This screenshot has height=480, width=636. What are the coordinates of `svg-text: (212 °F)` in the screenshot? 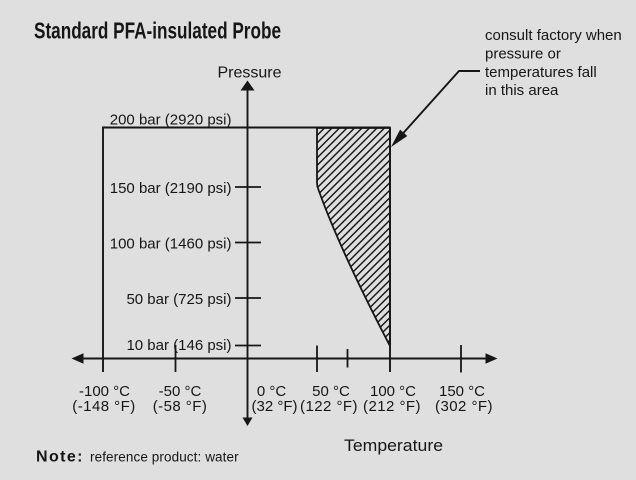 It's located at (392, 406).